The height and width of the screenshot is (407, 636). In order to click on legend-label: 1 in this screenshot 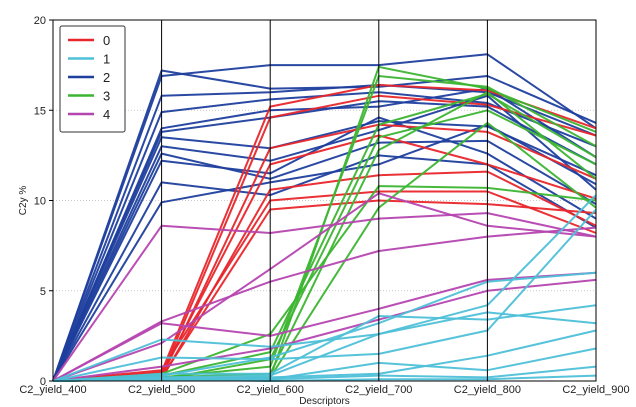, I will do `click(106, 59)`.